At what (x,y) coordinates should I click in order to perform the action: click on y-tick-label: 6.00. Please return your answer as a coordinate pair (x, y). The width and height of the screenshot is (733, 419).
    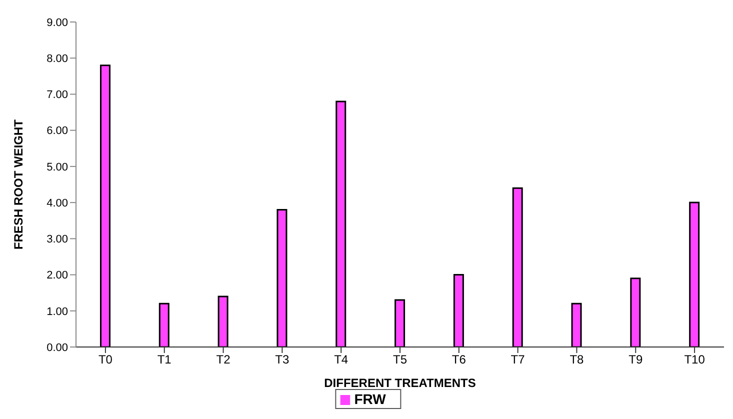
    Looking at the image, I should click on (57, 131).